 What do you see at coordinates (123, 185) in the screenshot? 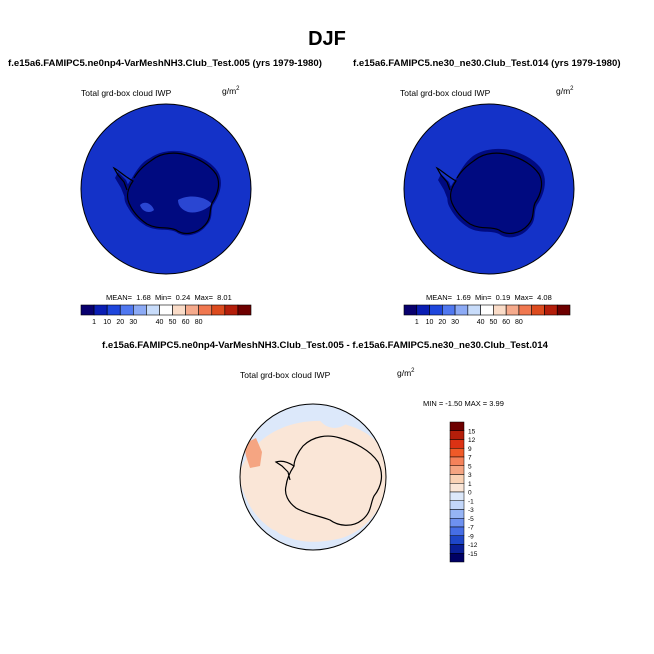
I see `left-peninsula-field` at bounding box center [123, 185].